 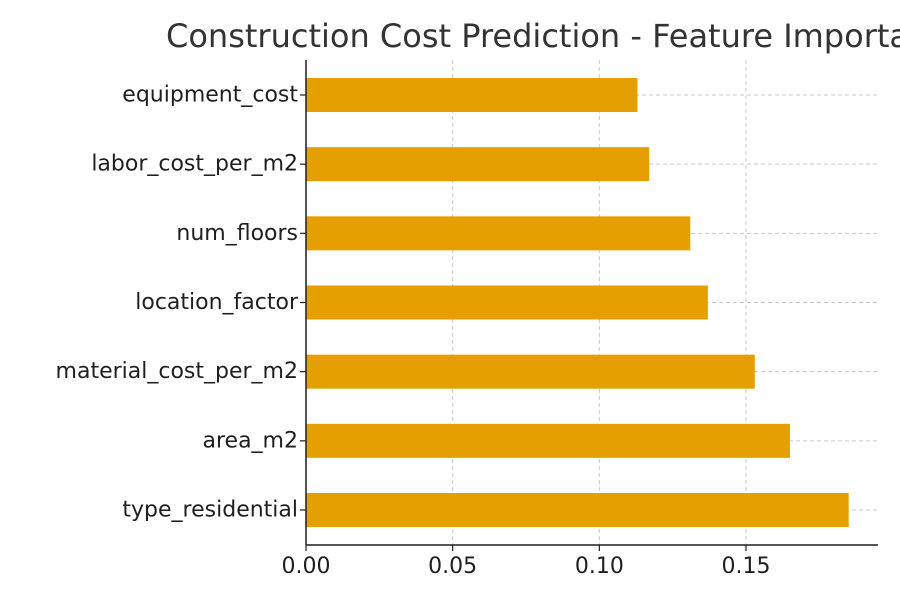 I want to click on y-tick-label: location_factor, so click(x=217, y=302).